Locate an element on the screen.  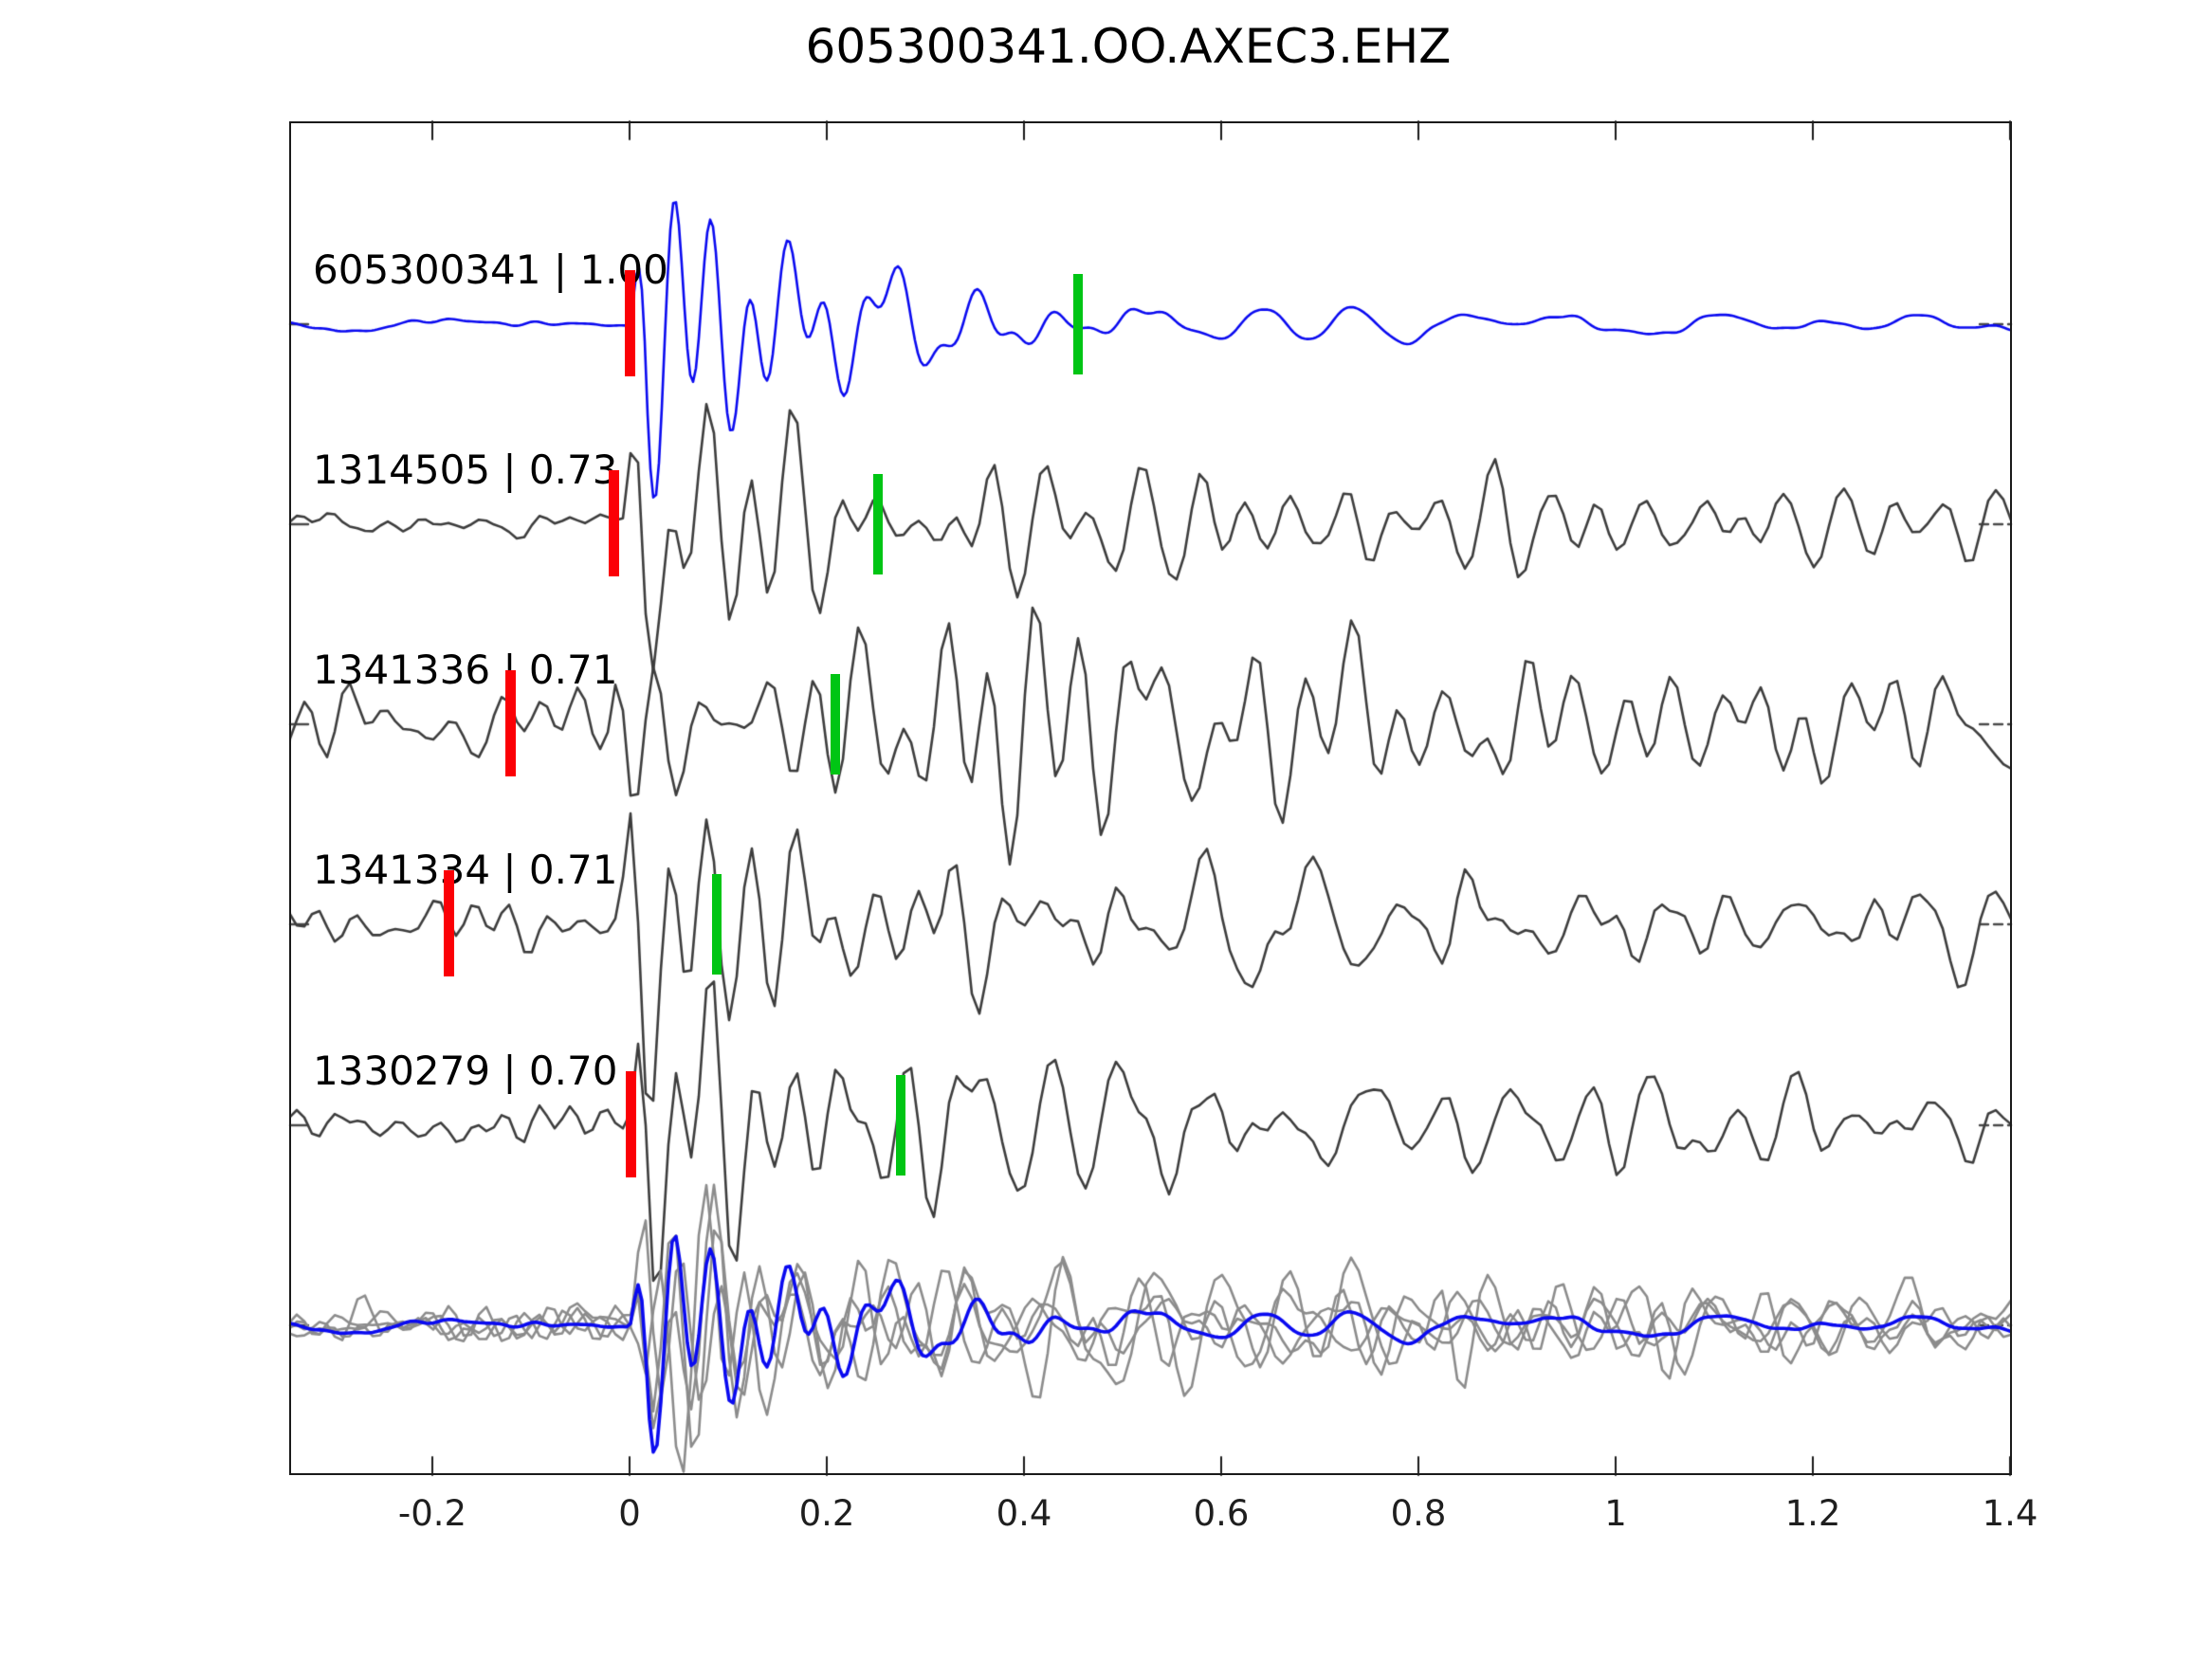
trace-label: 1314505 | 0.73 is located at coordinates (465, 470).